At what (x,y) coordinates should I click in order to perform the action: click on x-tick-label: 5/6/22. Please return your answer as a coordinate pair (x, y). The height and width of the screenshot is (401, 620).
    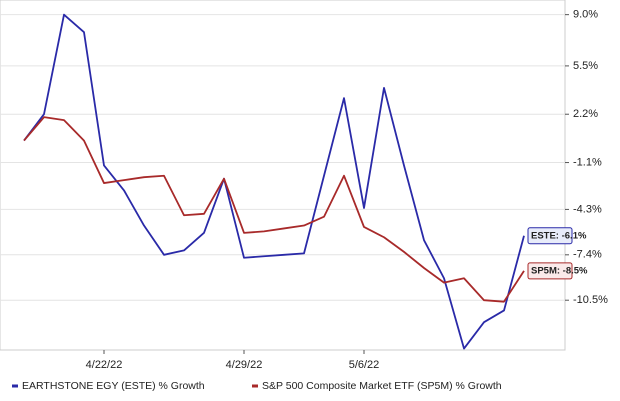
    Looking at the image, I should click on (364, 365).